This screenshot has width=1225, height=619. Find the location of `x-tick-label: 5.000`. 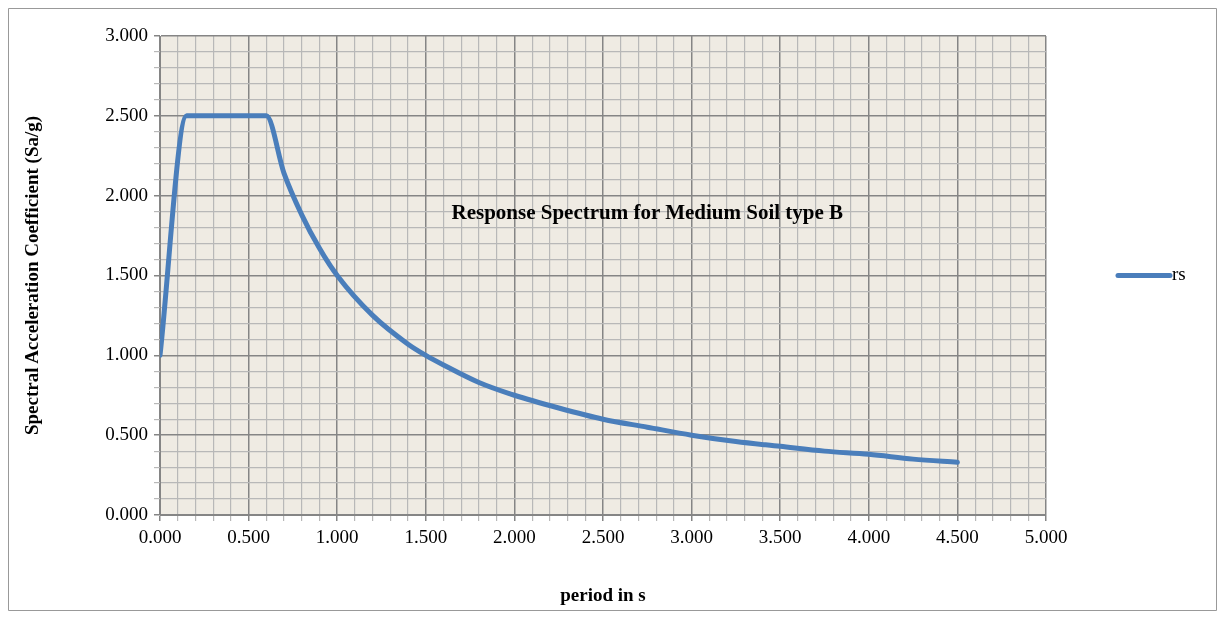

x-tick-label: 5.000 is located at coordinates (1046, 537).